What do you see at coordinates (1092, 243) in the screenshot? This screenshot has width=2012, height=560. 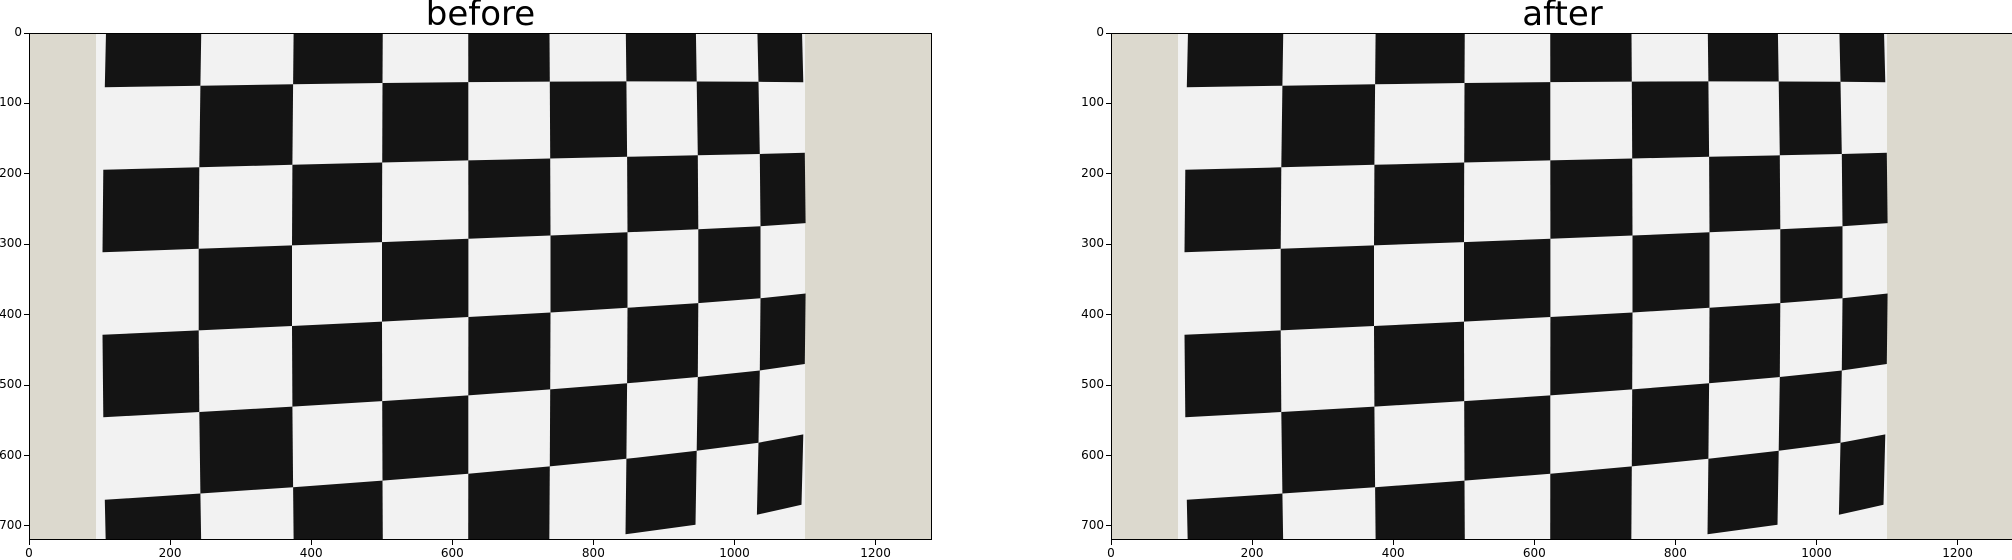 I see `y-tick-label: 300` at bounding box center [1092, 243].